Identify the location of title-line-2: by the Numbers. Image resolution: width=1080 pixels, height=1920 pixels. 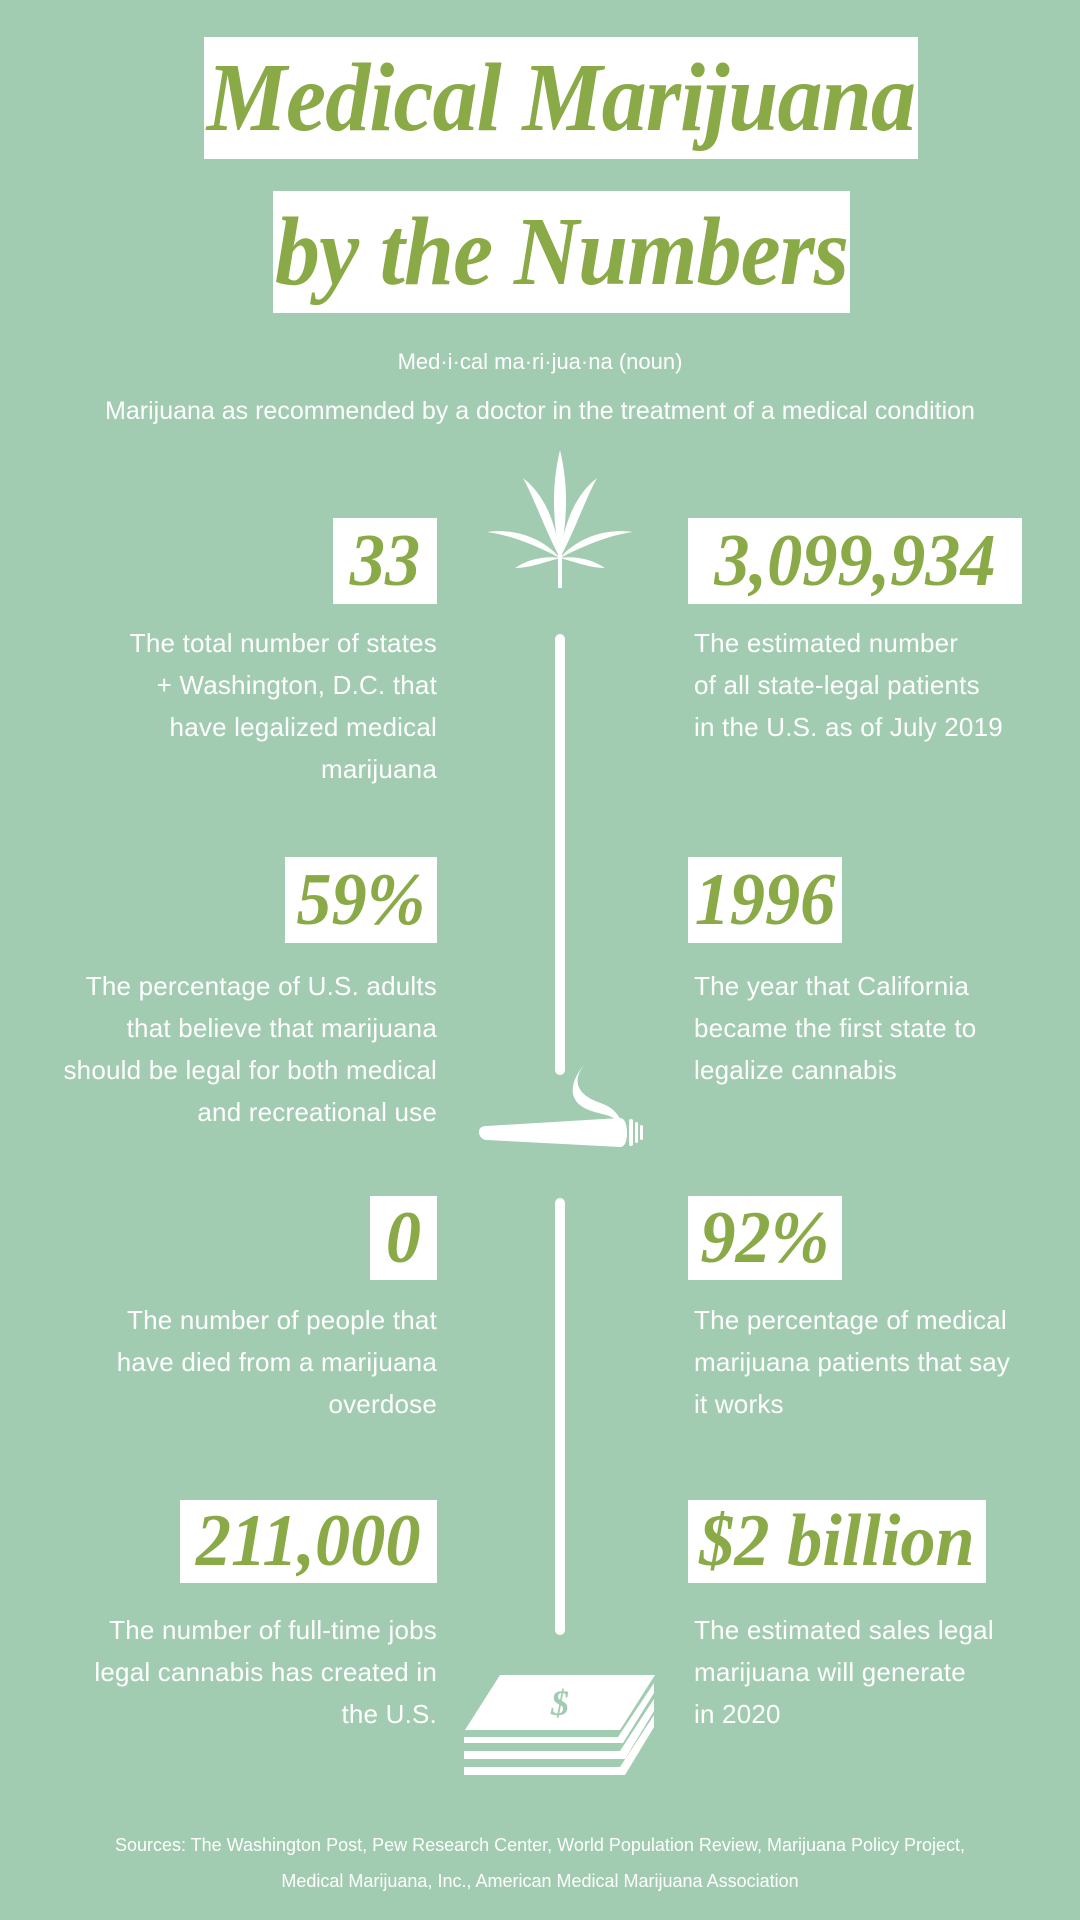
(561, 252).